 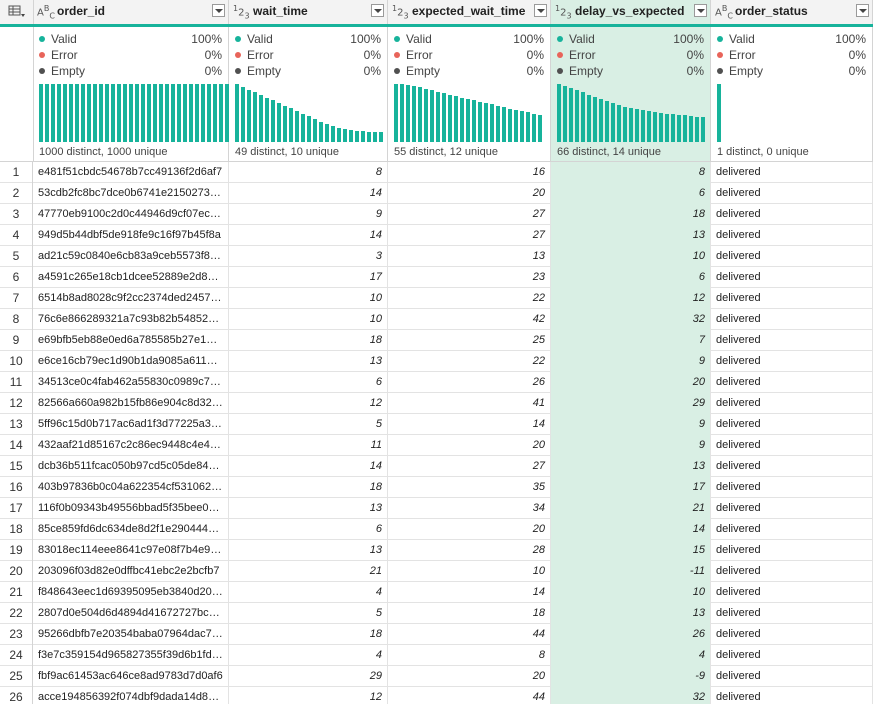 I want to click on cell-expected_wait_time: 26, so click(x=469, y=382).